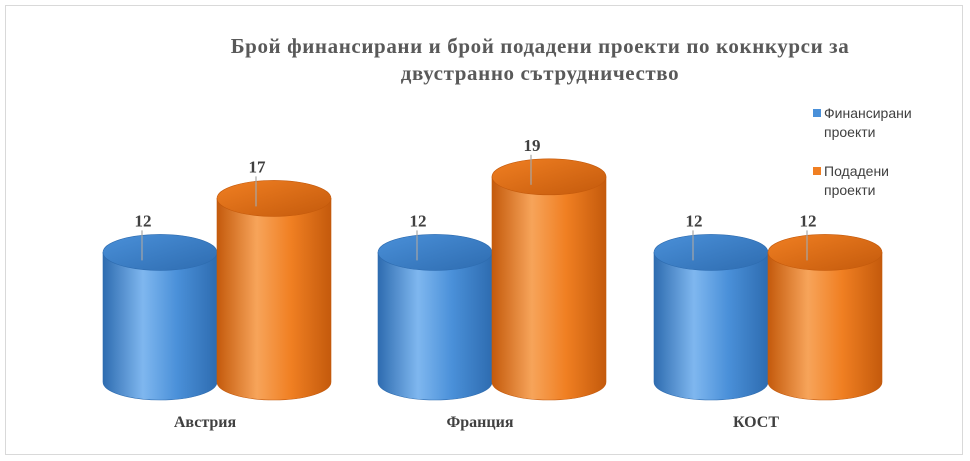  What do you see at coordinates (756, 422) in the screenshot?
I see `category-label: КОСТ` at bounding box center [756, 422].